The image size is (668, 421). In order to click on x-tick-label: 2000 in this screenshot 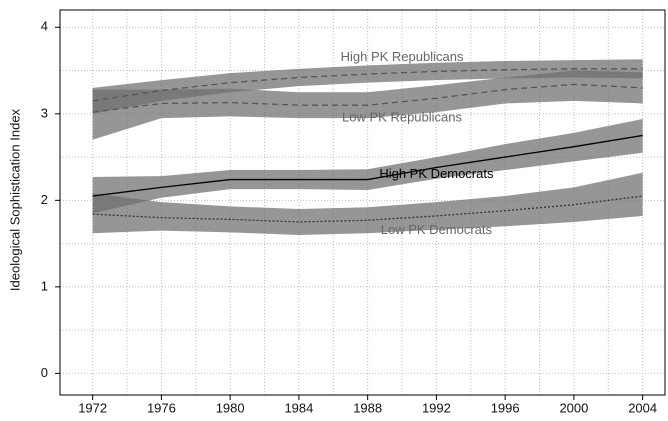, I will do `click(573, 407)`.